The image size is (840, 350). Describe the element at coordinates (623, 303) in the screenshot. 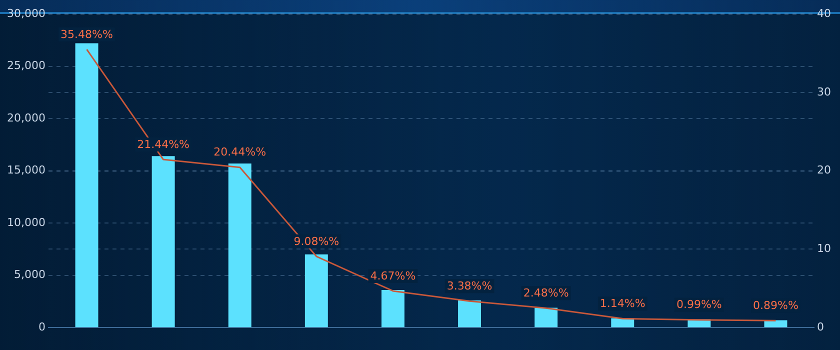

I see `data-label: 1.14%%` at that location.